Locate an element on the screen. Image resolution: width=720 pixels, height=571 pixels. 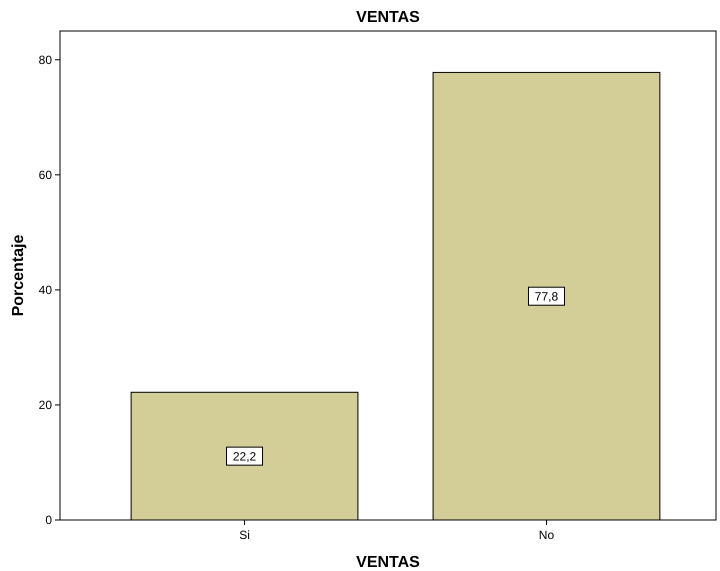
x-tick-label: Si is located at coordinates (244, 535).